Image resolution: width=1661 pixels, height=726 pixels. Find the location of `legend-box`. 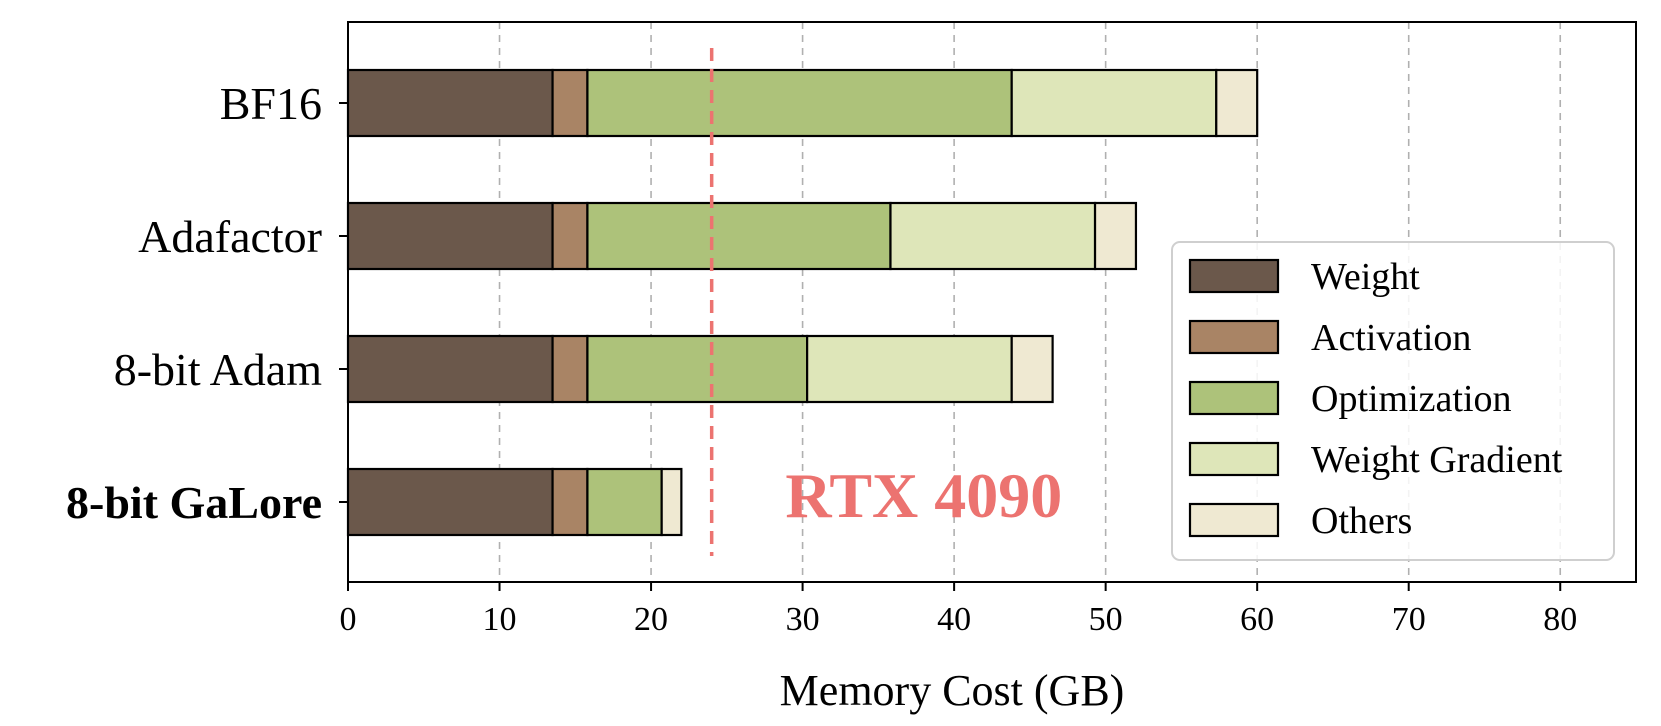

legend-box is located at coordinates (1393, 401).